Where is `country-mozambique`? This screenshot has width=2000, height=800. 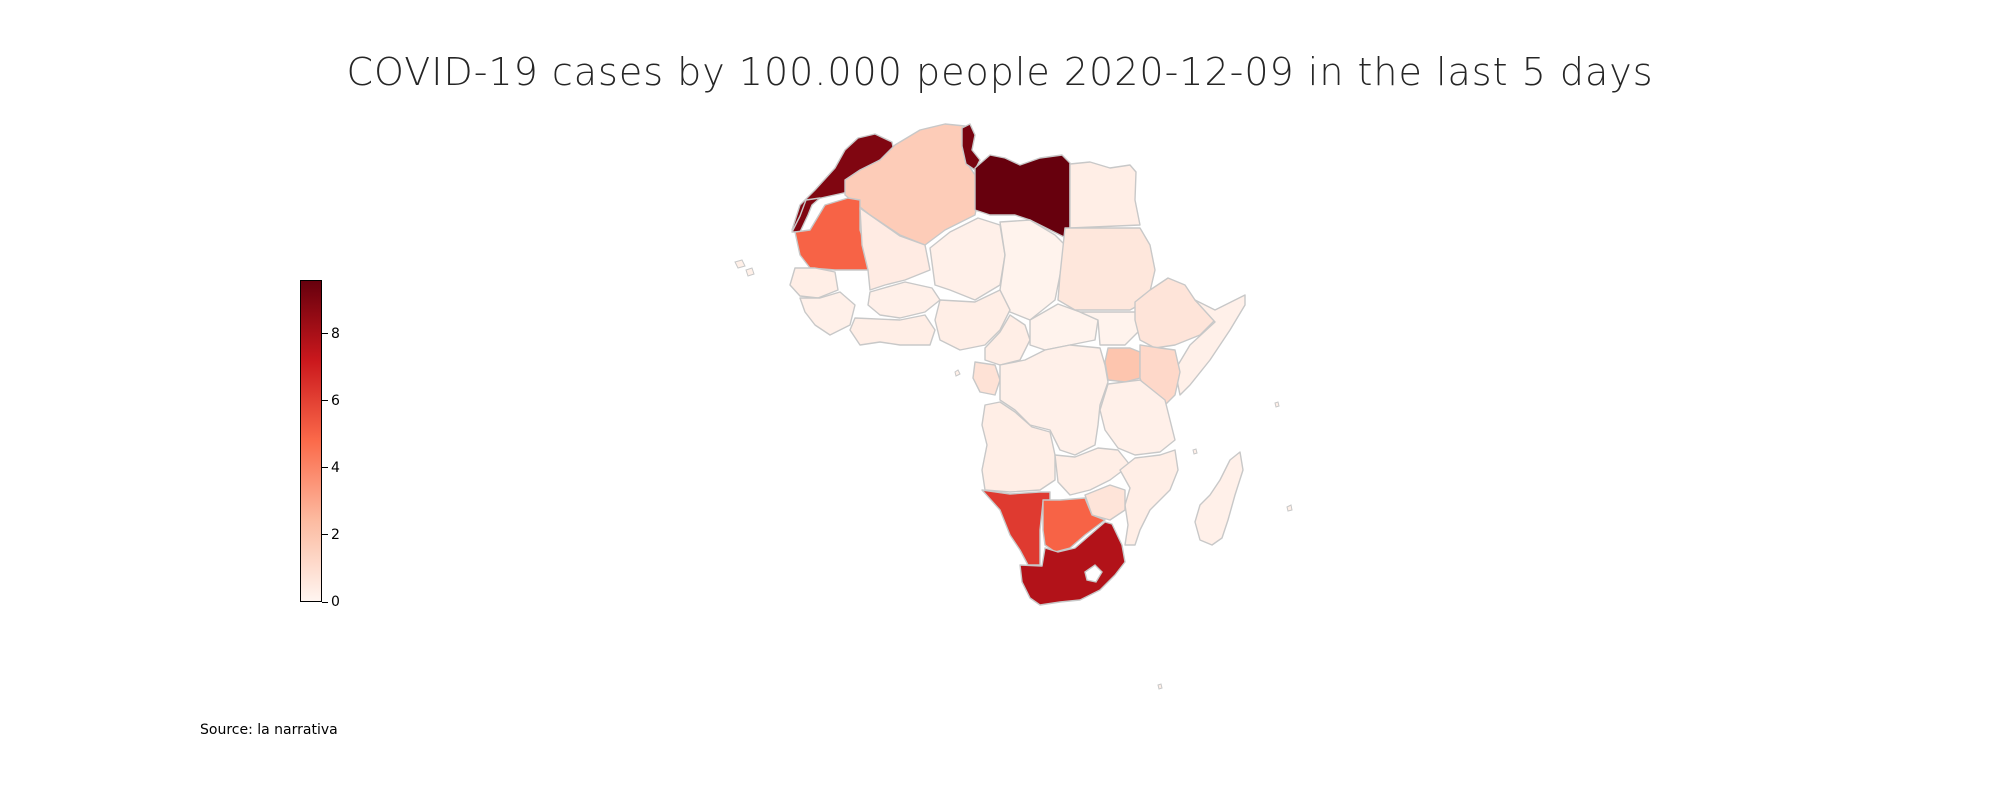 country-mozambique is located at coordinates (1149, 497).